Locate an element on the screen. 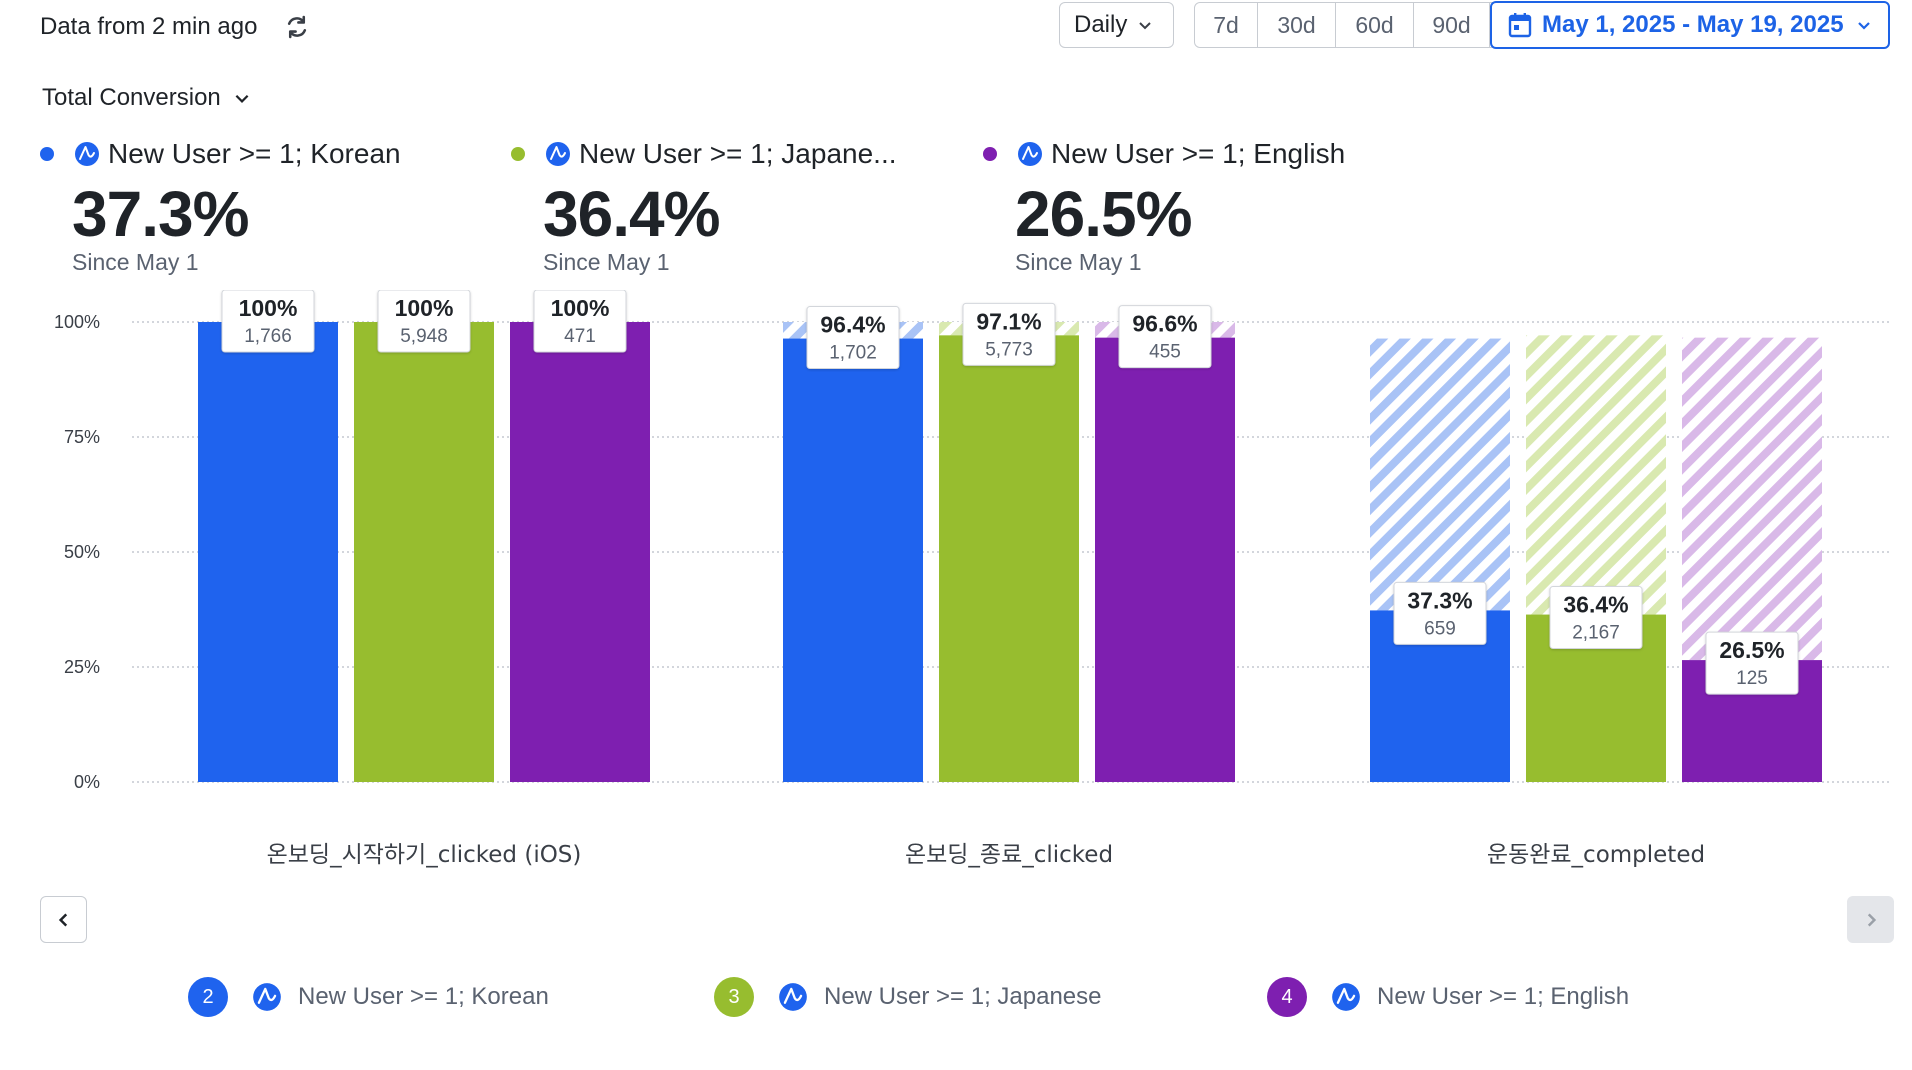 The image size is (1912, 1070). chevron-right-icon is located at coordinates (1871, 919).